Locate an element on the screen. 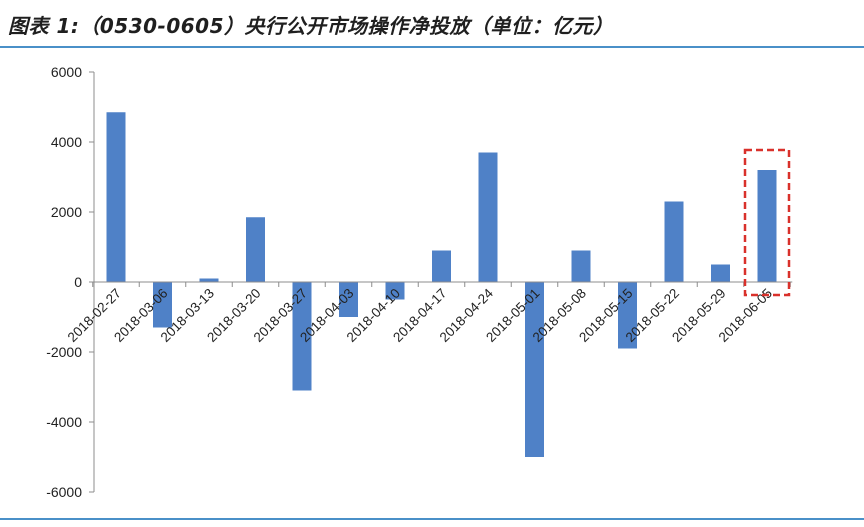 The height and width of the screenshot is (527, 864). y-tick-label: 4000 is located at coordinates (66, 142).